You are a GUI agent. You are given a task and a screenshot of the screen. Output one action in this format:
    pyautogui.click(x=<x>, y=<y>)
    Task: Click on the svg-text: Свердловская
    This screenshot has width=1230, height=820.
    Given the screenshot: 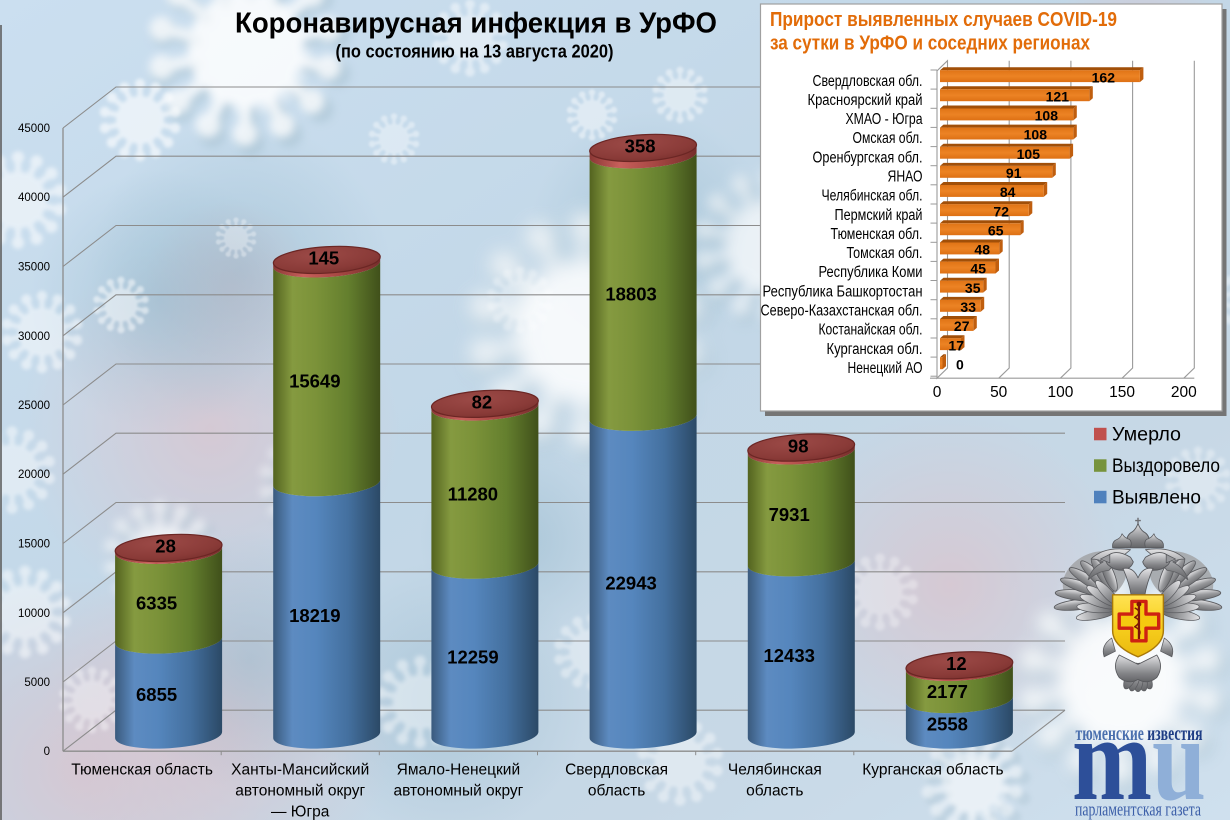 What is the action you would take?
    pyautogui.click(x=616, y=770)
    